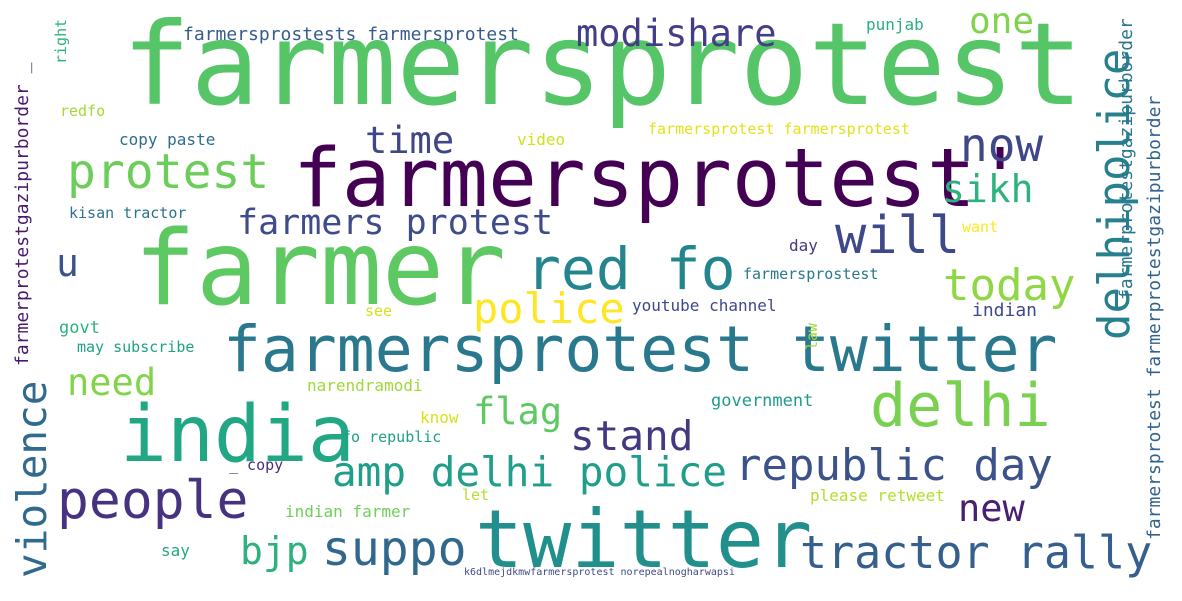 The image size is (1182, 601). What do you see at coordinates (395, 223) in the screenshot?
I see `word: farmers protest` at bounding box center [395, 223].